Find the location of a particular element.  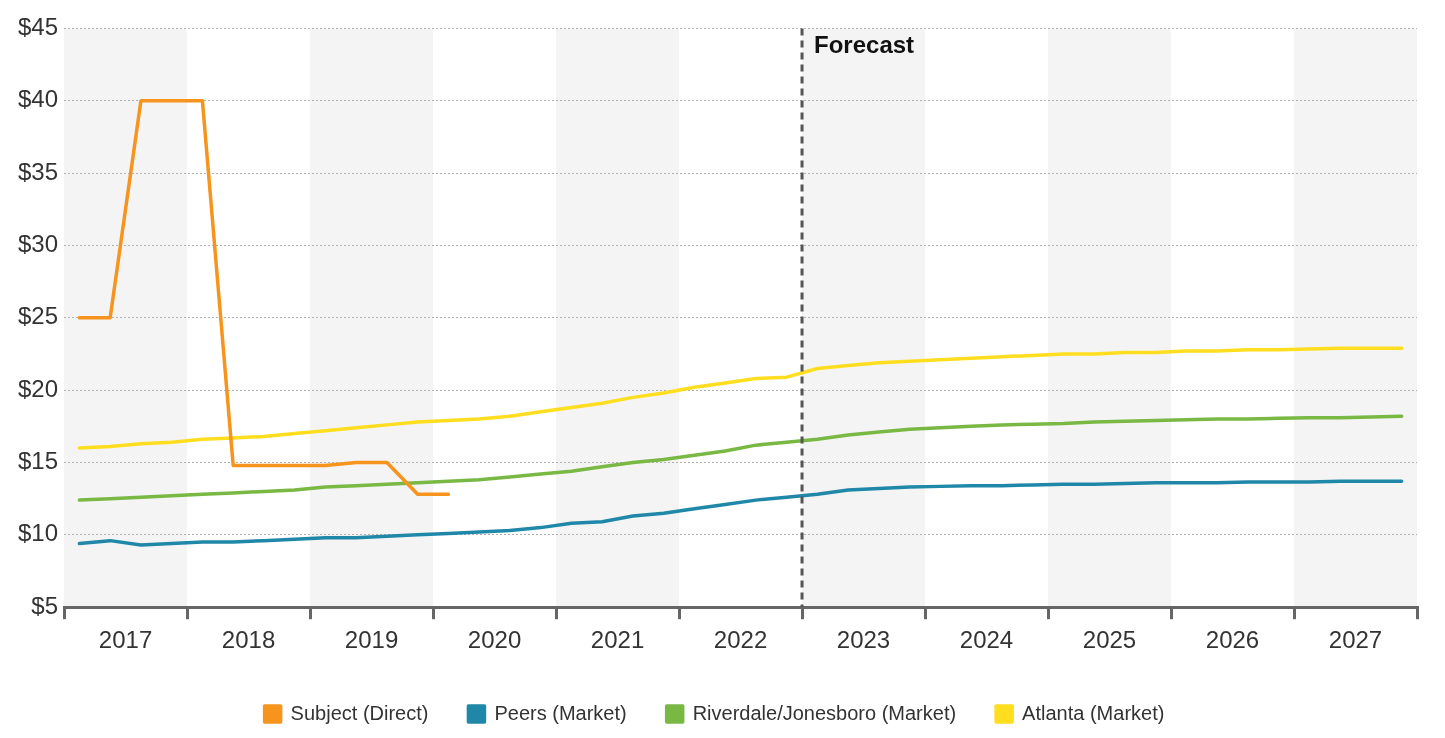

y-tick-label: $30 is located at coordinates (38, 244).